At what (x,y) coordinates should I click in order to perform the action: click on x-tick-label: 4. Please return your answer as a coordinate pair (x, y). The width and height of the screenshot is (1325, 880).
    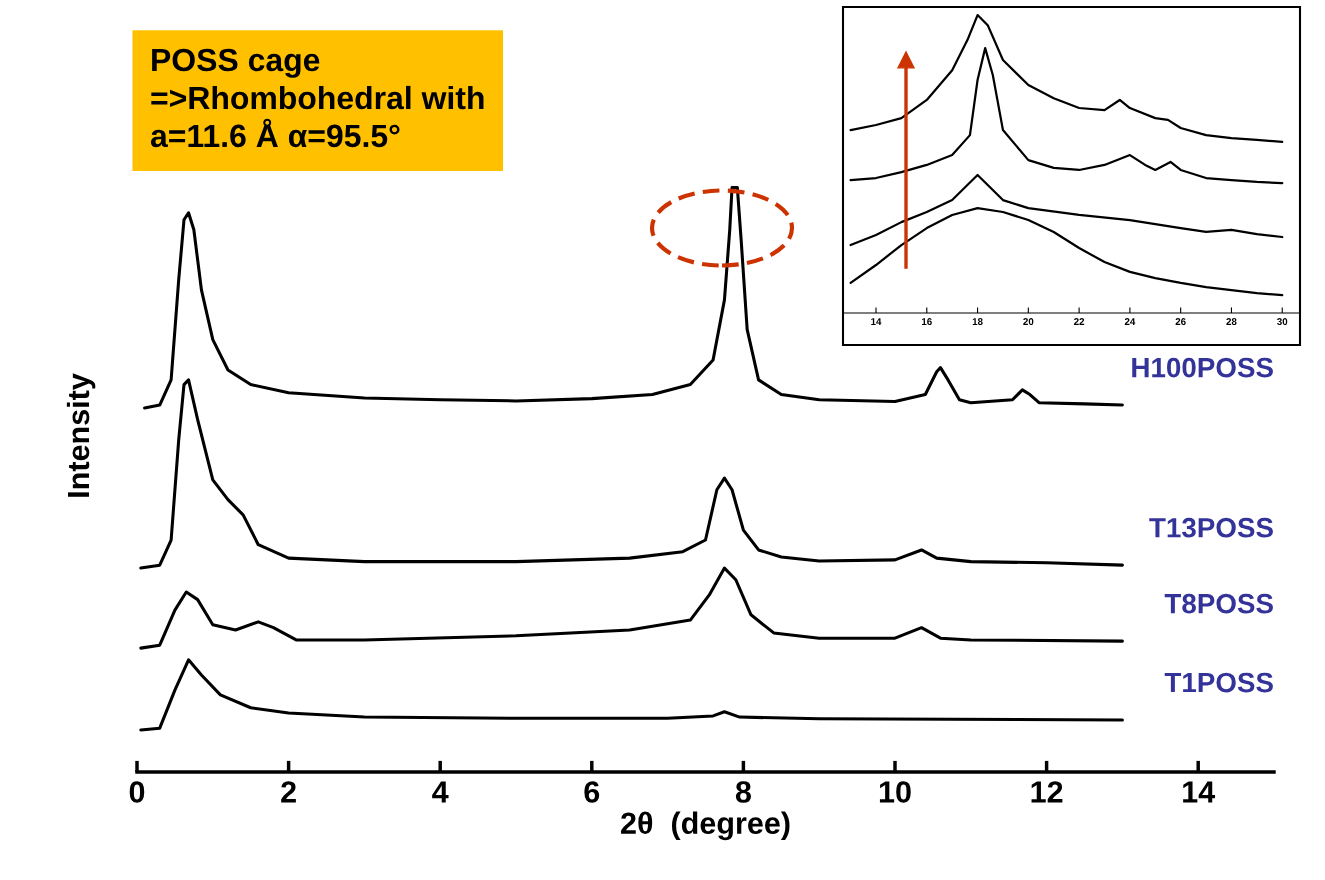
    Looking at the image, I should click on (440, 792).